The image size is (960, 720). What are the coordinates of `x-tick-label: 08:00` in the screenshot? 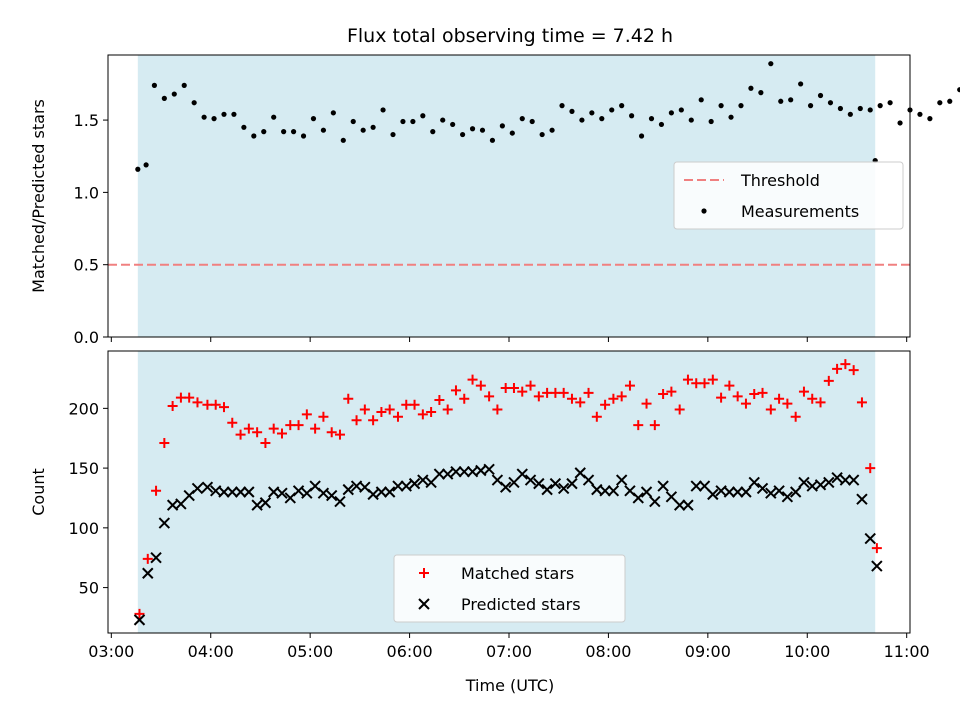 It's located at (608, 651).